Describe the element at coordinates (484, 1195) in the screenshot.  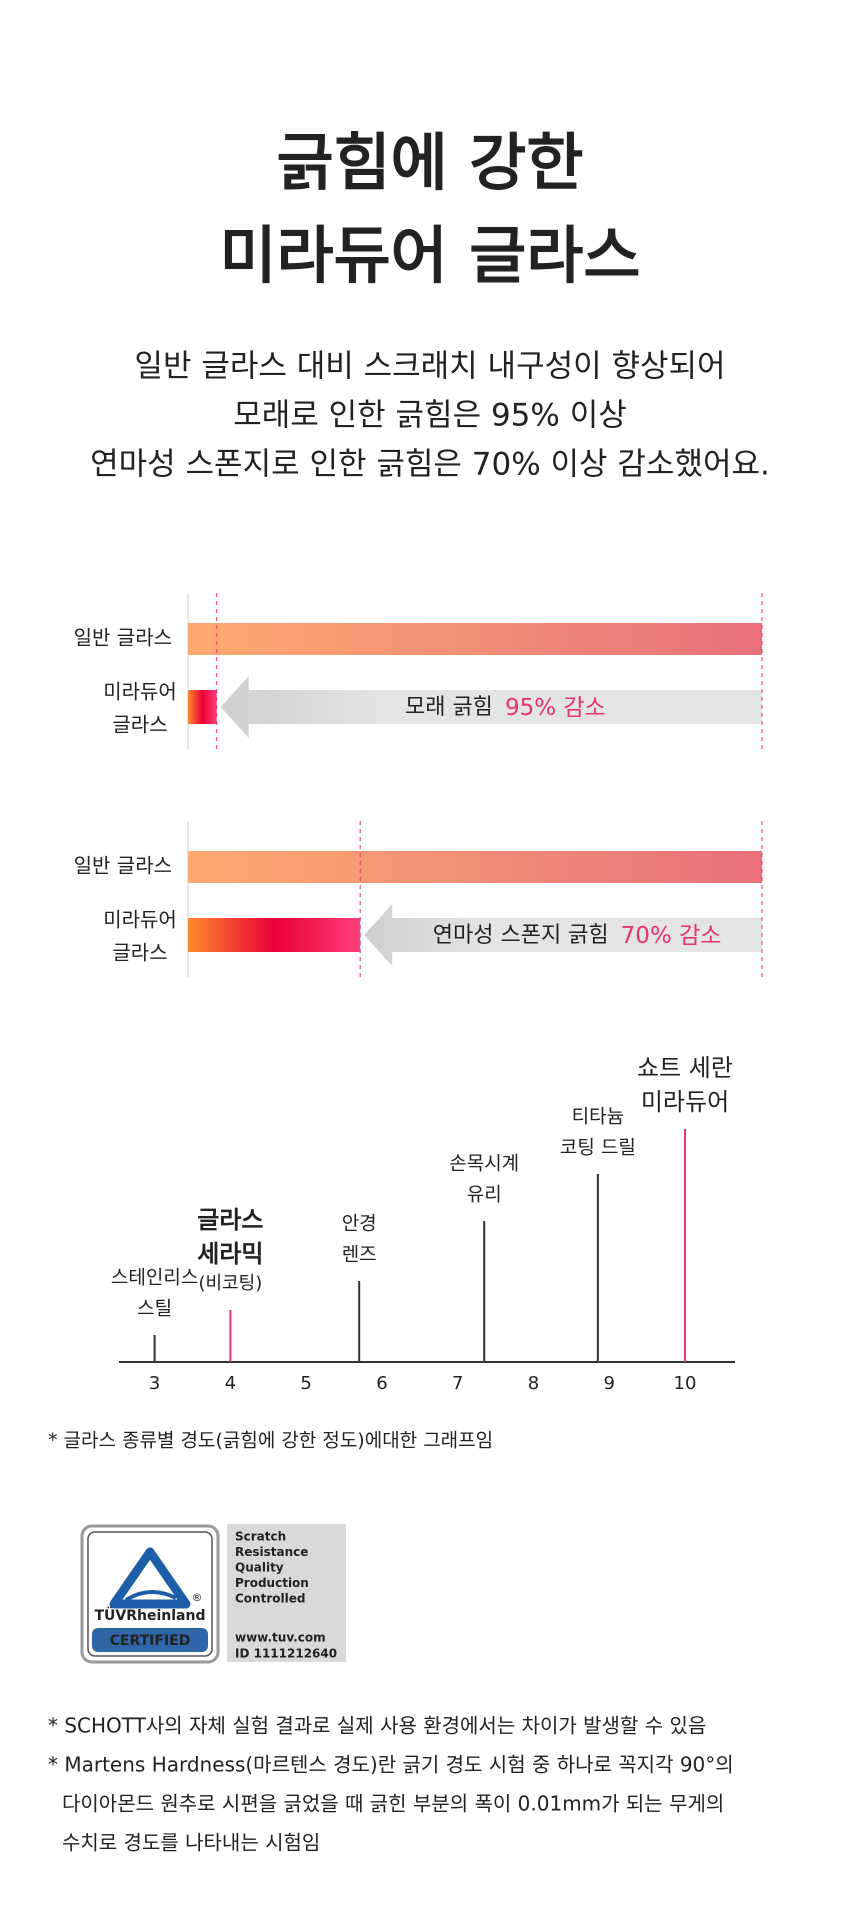
I see `hardness-label: 유리` at that location.